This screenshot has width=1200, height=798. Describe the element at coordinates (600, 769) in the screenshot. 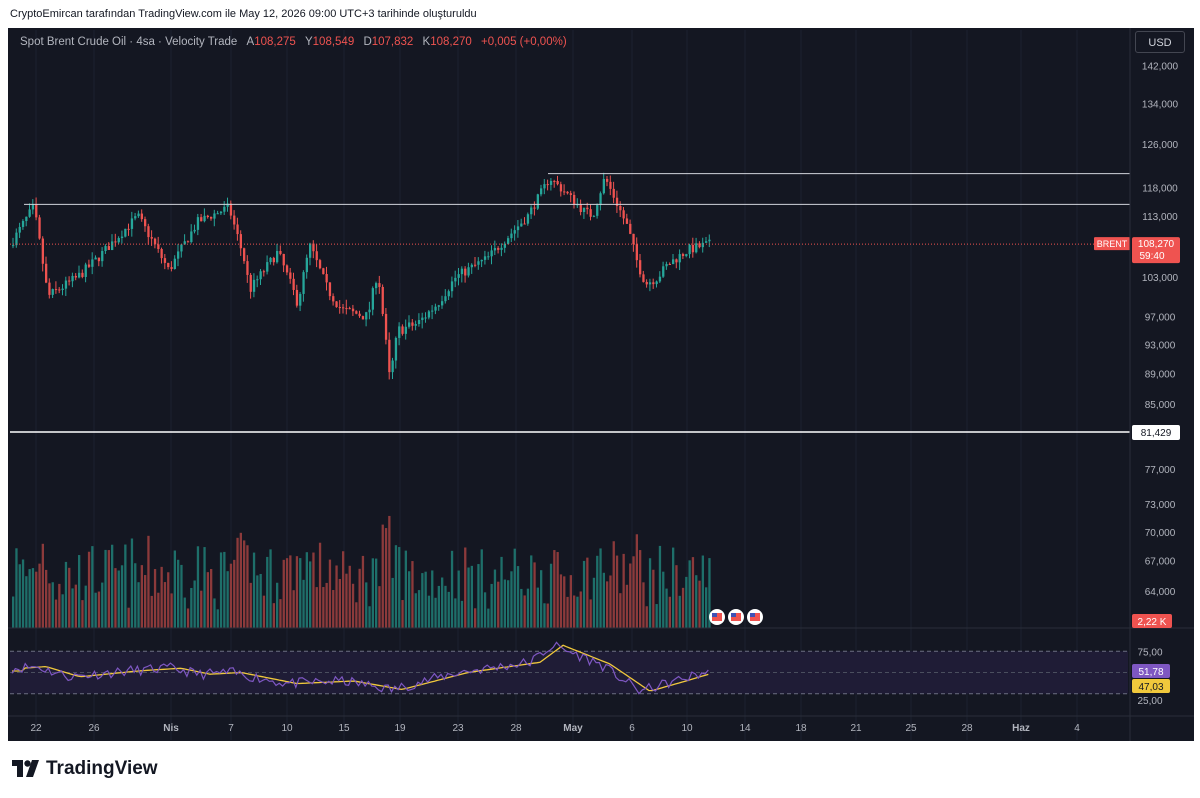

I see `footer` at that location.